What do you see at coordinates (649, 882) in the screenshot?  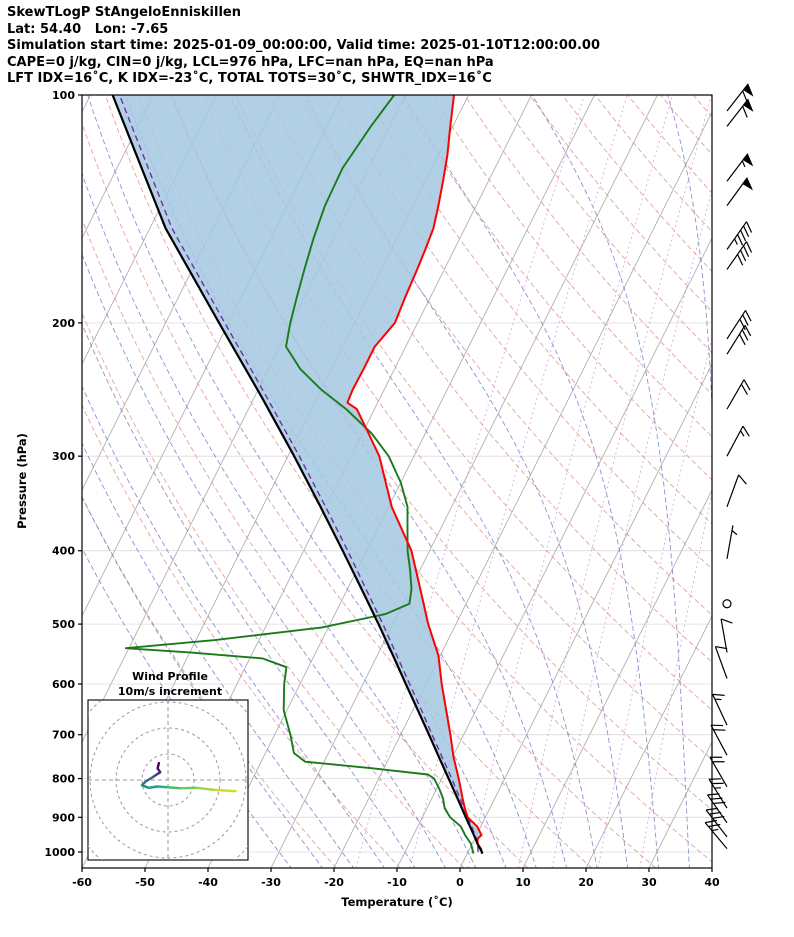 I see `svg-text: 30` at bounding box center [649, 882].